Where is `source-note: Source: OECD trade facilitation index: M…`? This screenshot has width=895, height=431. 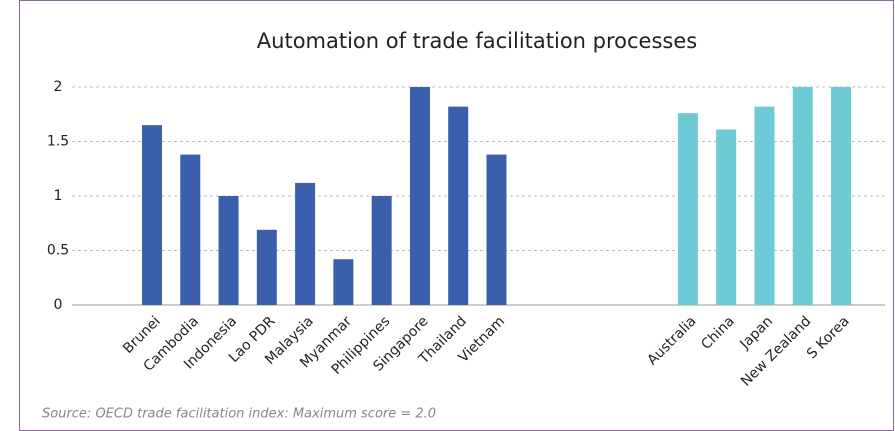 source-note: Source: OECD trade facilitation index: M… is located at coordinates (239, 414).